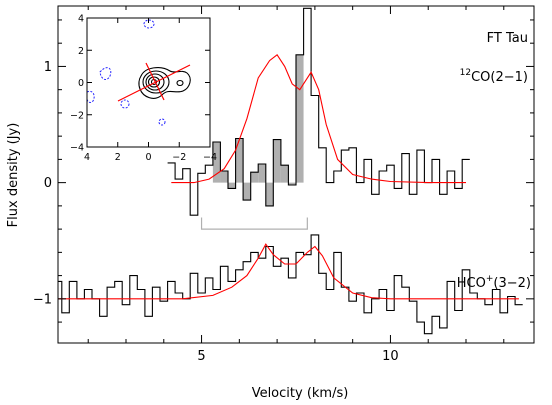 Image resolution: width=552 pixels, height=405 pixels. I want to click on inset-map: 4 2 0 −2 −4 −4 −2 0 2 4, so click(143, 89).